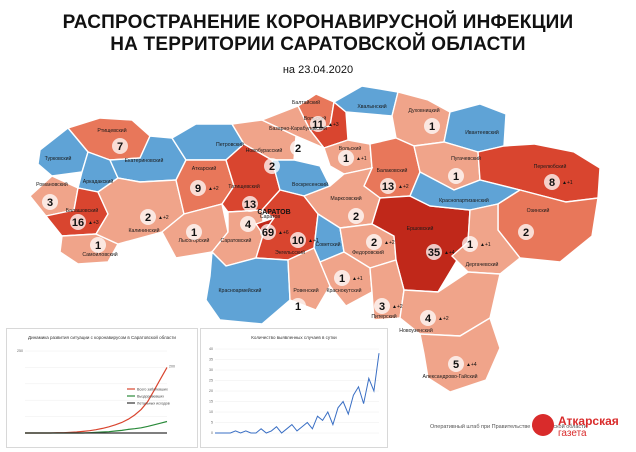  Describe the element at coordinates (460, 354) in the screenshot. I see `region-aleksandrov-gay` at that location.